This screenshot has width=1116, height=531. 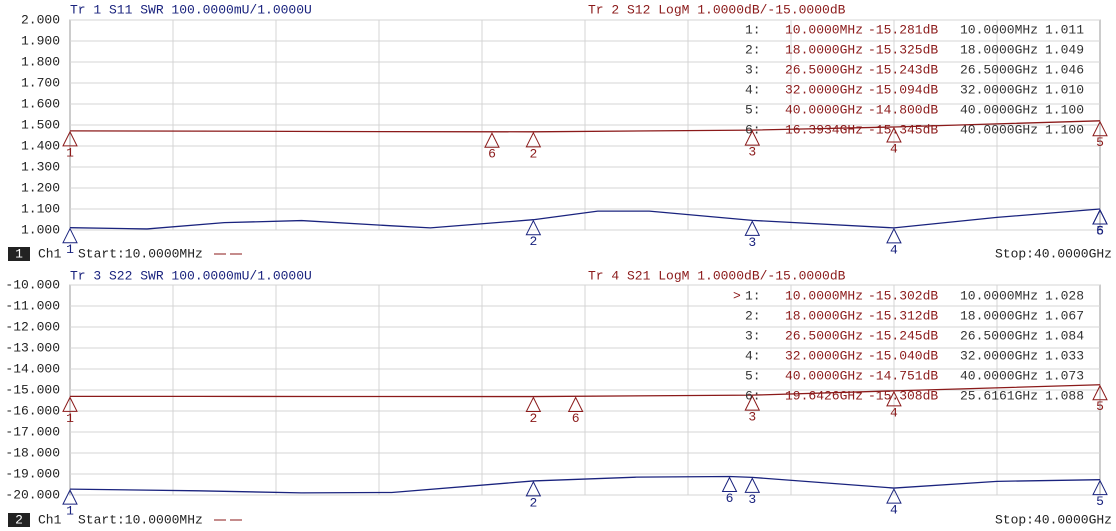 I want to click on y-tick-label: -13.000, so click(x=32, y=347).